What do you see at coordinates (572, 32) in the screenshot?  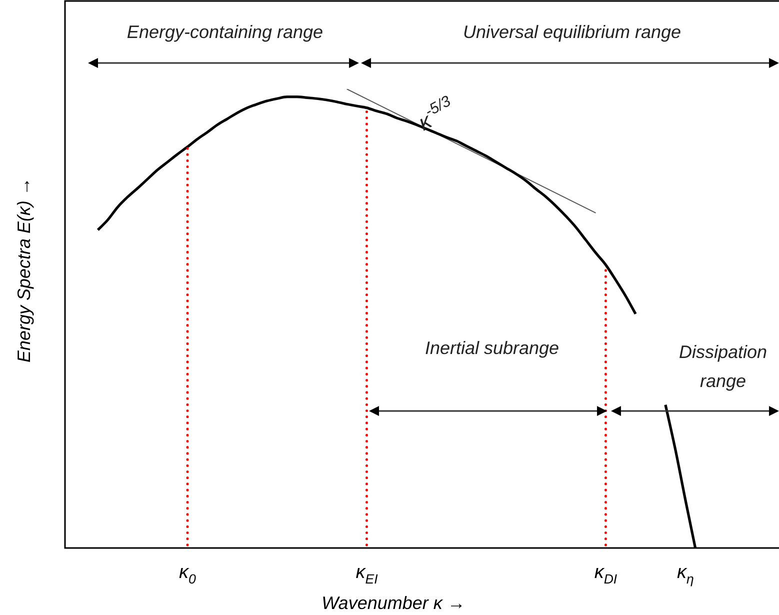 I see `text: Universal equilibrium range` at bounding box center [572, 32].